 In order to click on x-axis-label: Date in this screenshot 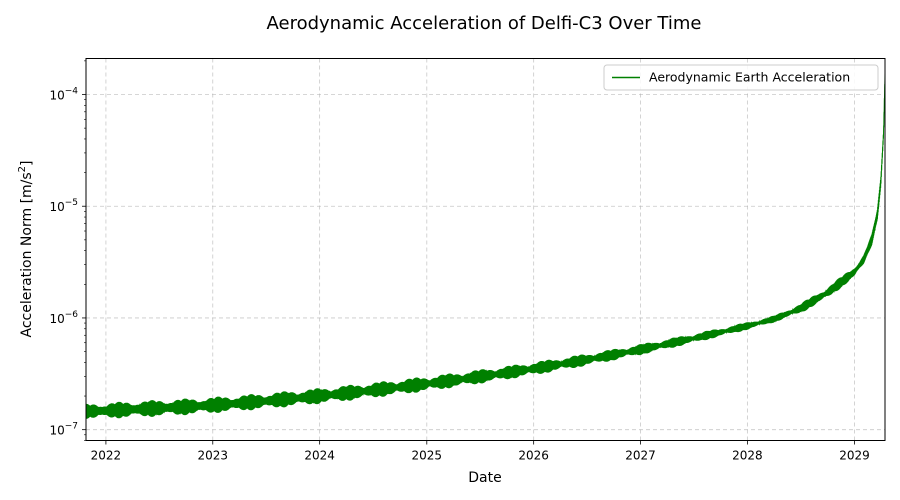, I will do `click(484, 478)`.